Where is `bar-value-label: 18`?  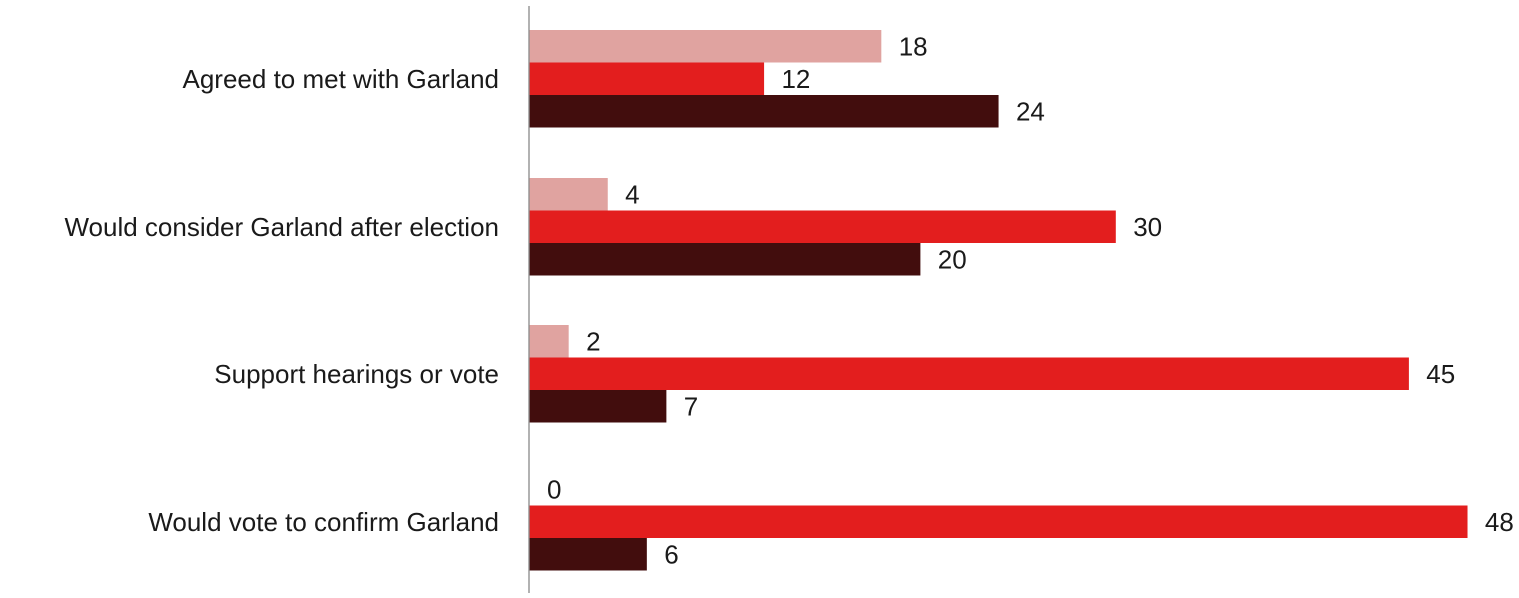 bar-value-label: 18 is located at coordinates (913, 46).